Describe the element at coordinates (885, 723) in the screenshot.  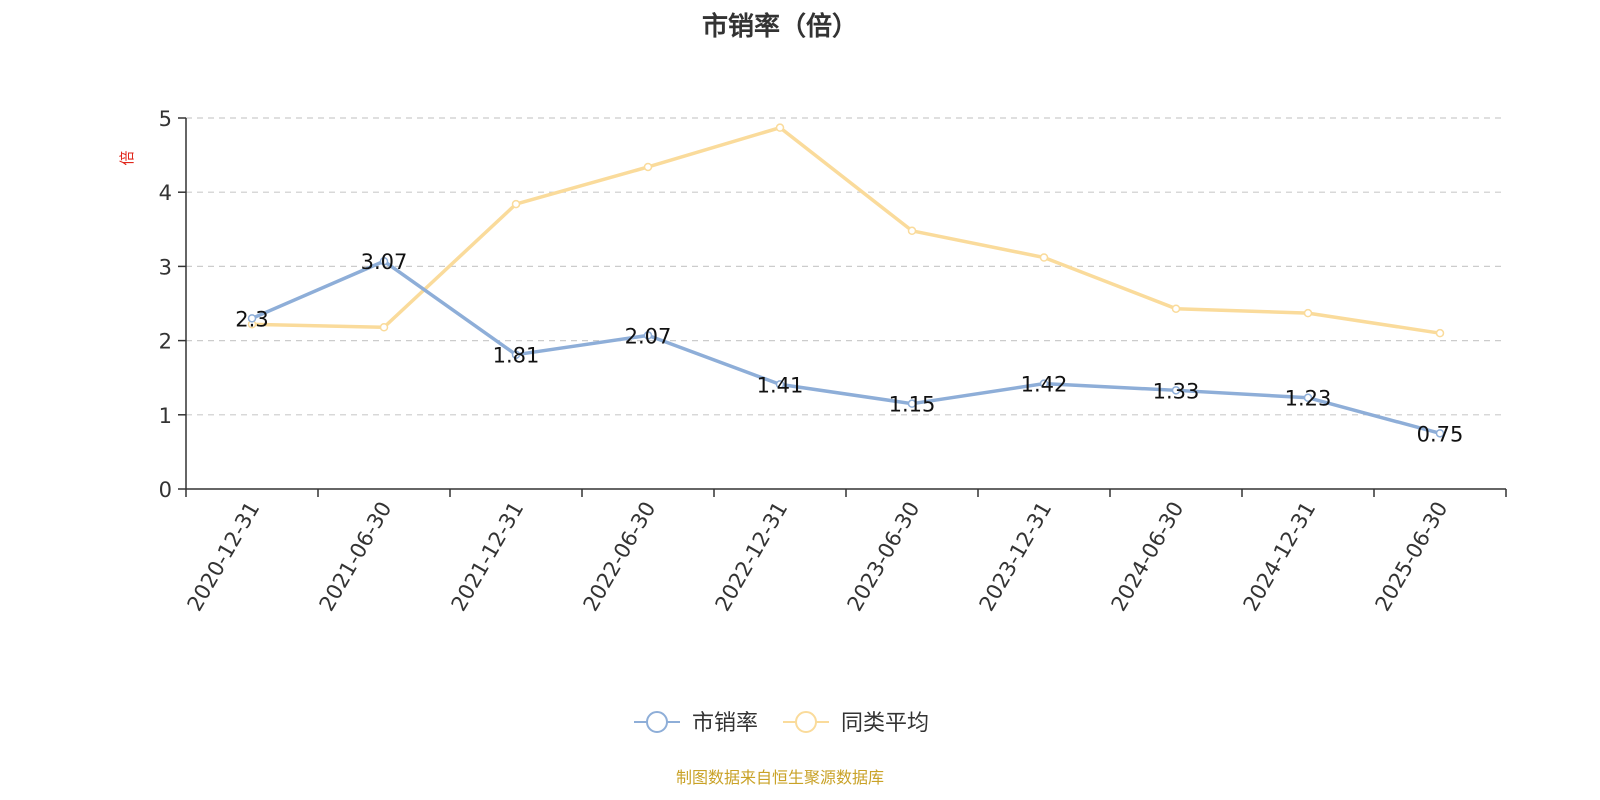
I see `legend-label-1: 同类平均` at that location.